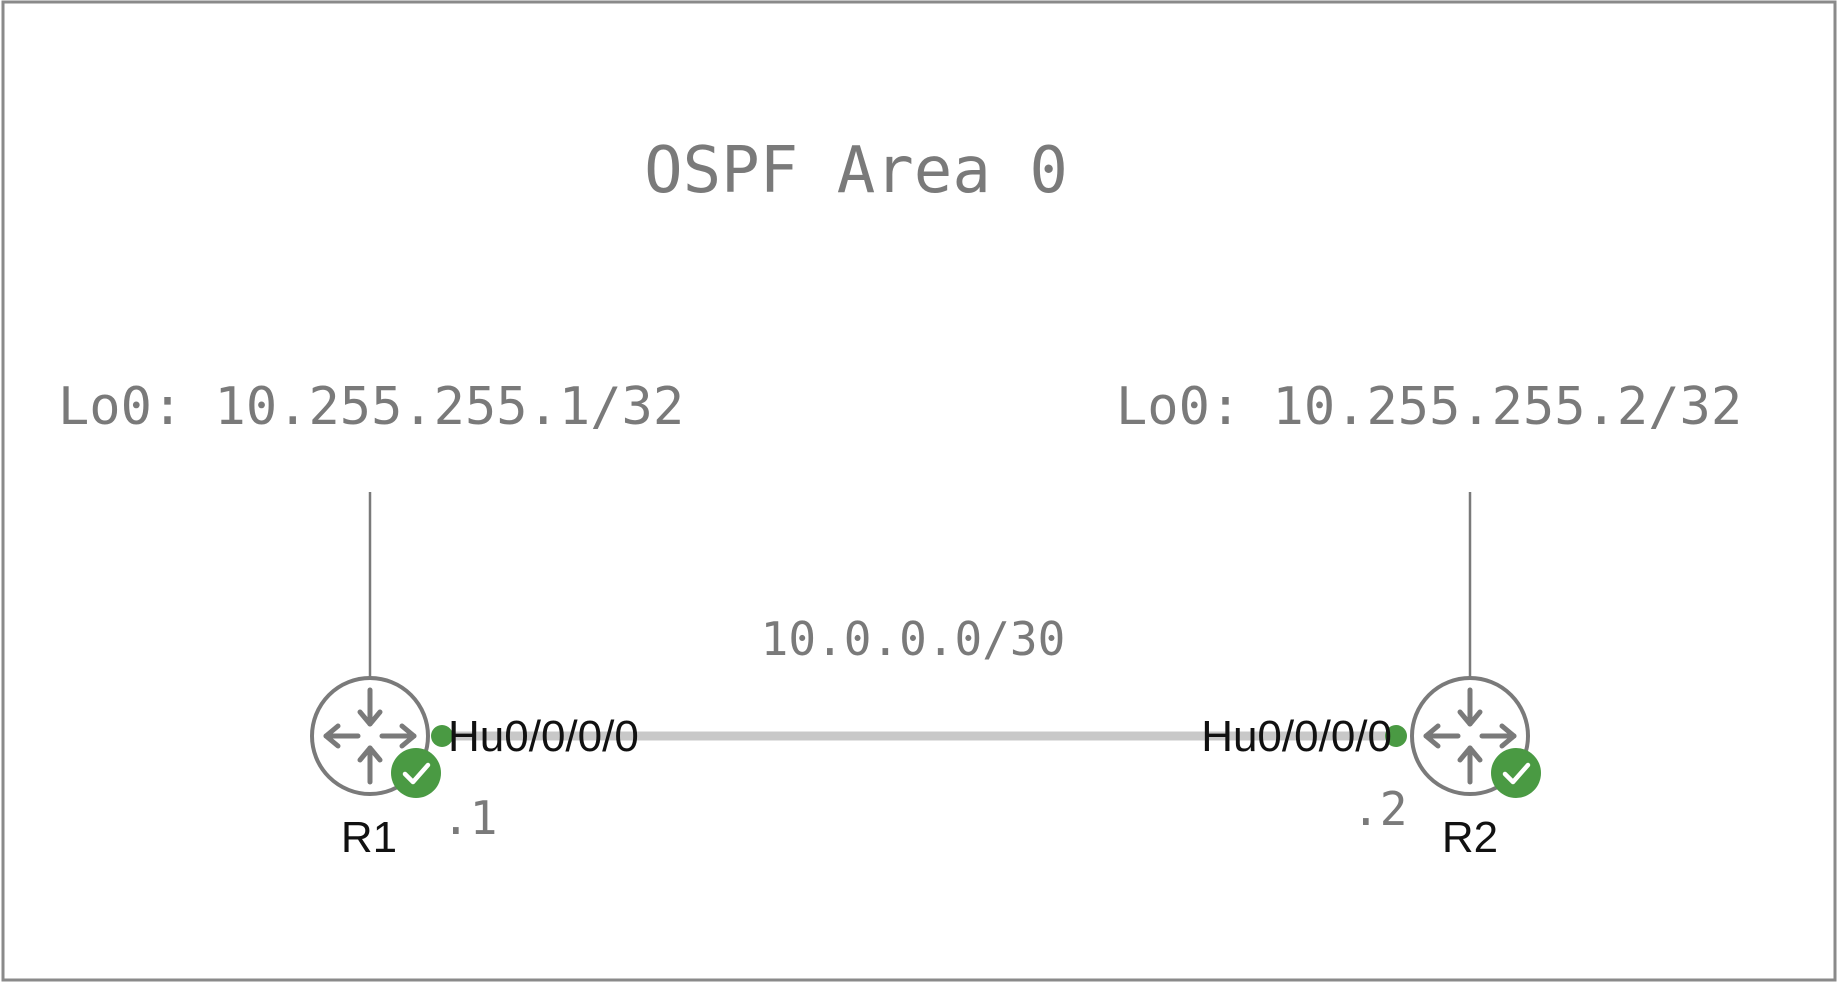 The image size is (1840, 984). I want to click on router-r2, so click(1476, 738).